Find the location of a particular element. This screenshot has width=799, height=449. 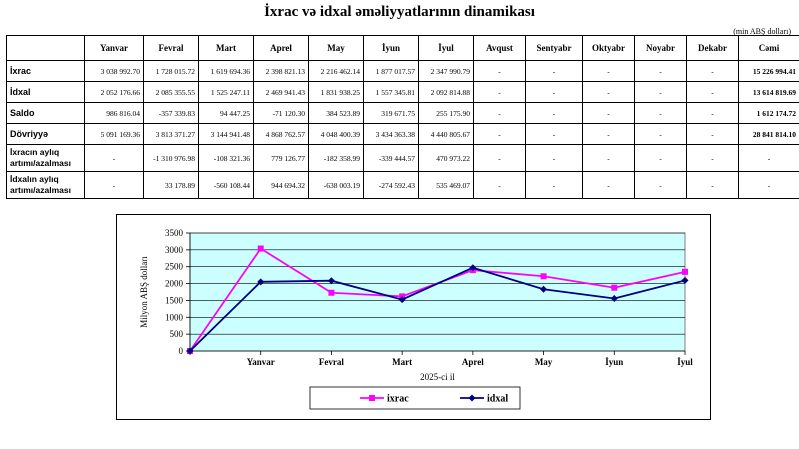

table-cell: 986 816.04 is located at coordinates (114, 113).